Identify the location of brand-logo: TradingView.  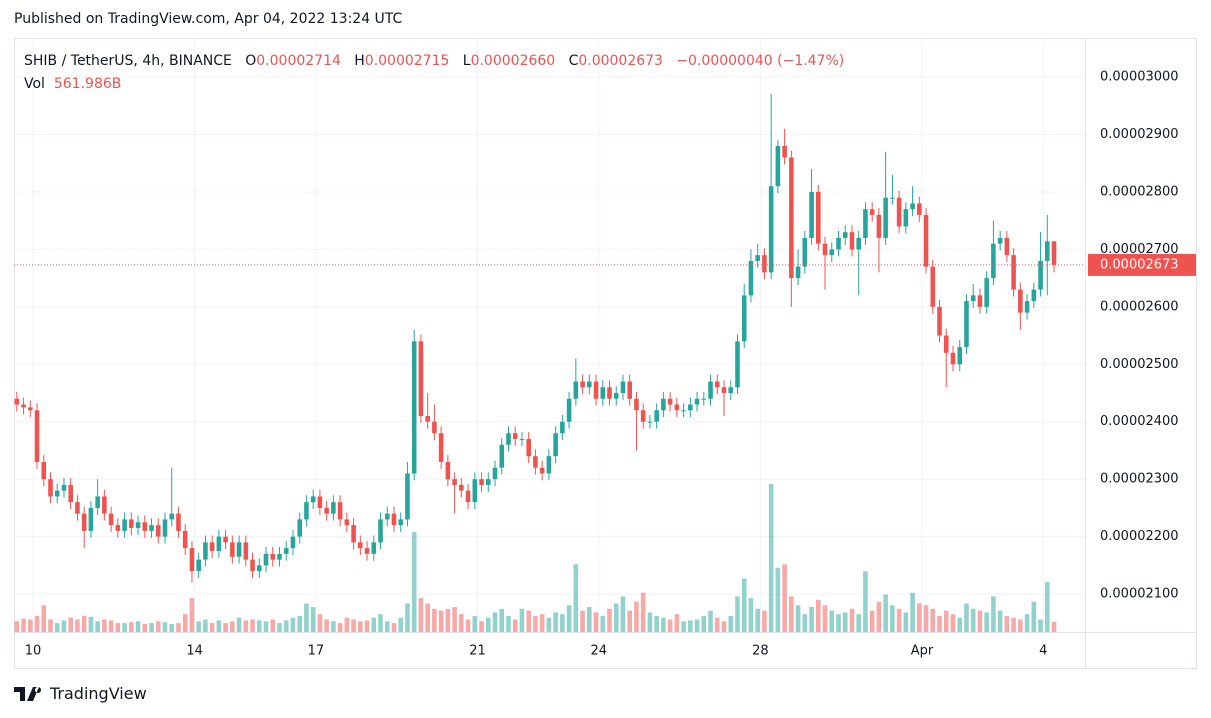
(80, 693).